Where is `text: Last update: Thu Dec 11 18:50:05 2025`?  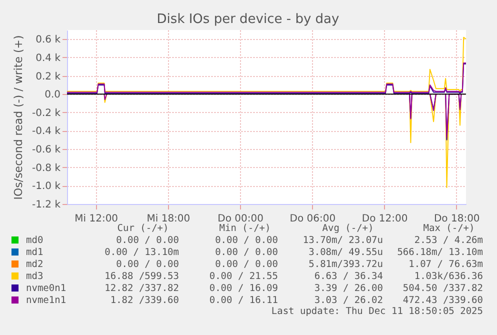
text: Last update: Thu Dec 11 18:50:05 2025 is located at coordinates (377, 311).